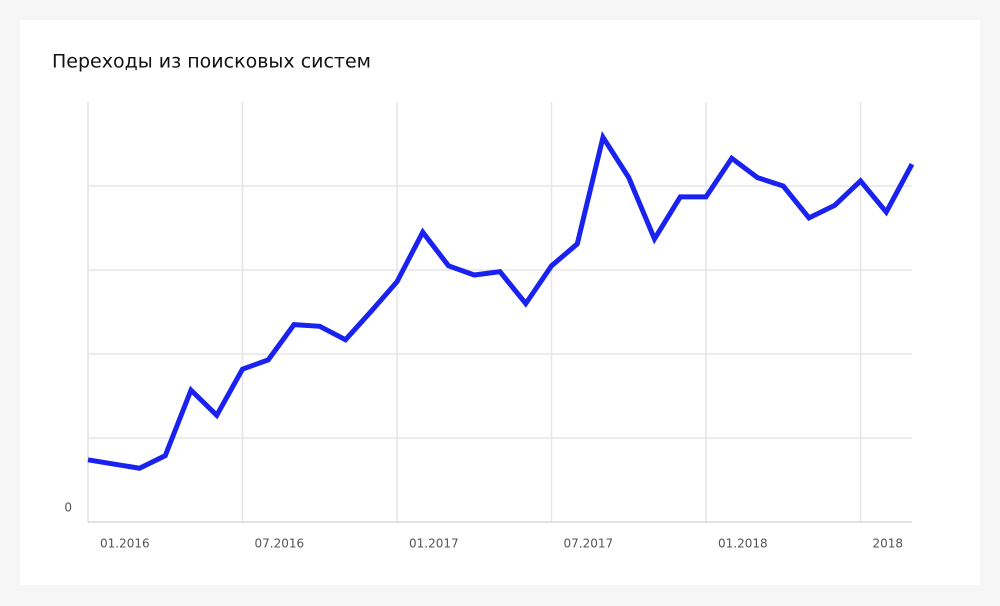 The image size is (1000, 606). Describe the element at coordinates (125, 544) in the screenshot. I see `x-tick-label: 01.2016` at that location.